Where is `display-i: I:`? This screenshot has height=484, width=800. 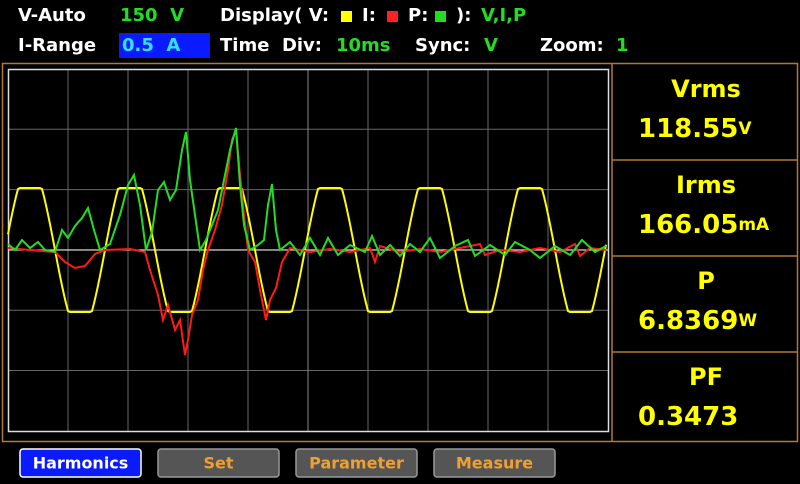
display-i: I: is located at coordinates (369, 15).